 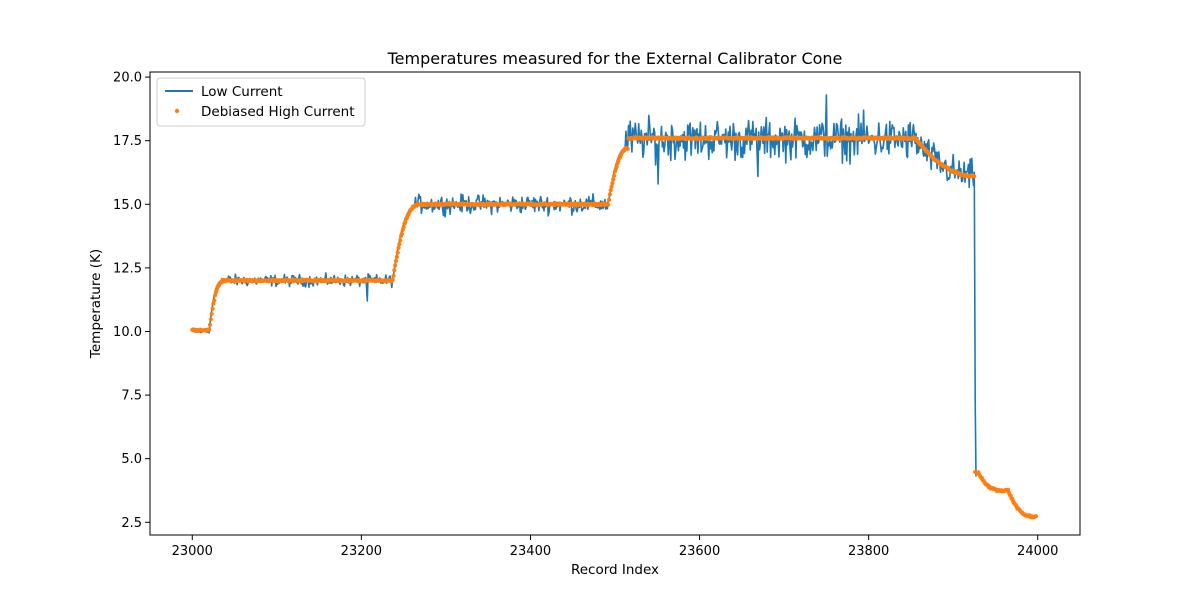 What do you see at coordinates (615, 570) in the screenshot?
I see `x-axis-label: Record Index` at bounding box center [615, 570].